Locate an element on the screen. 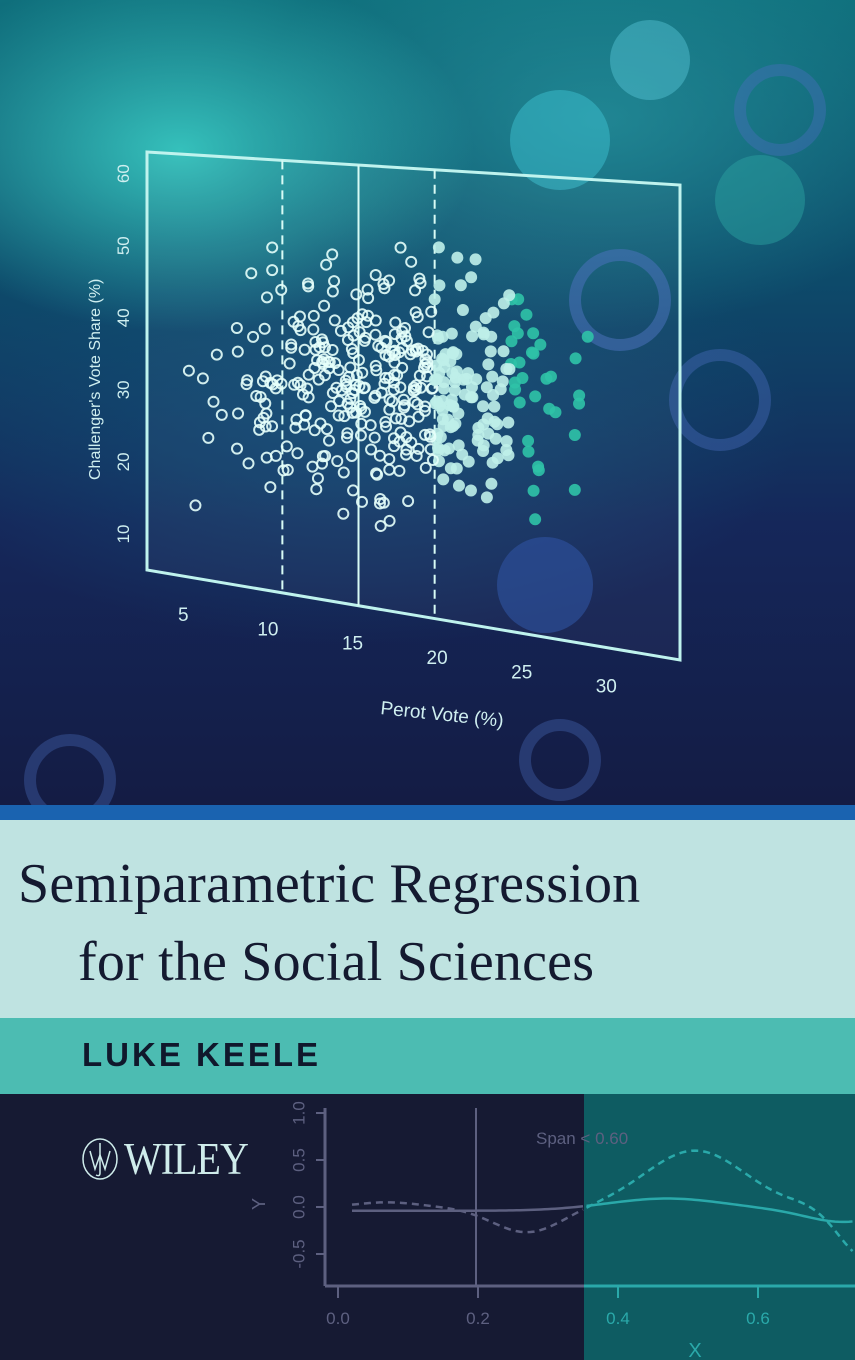 The image size is (855, 1360). x-tick-label: 15 is located at coordinates (352, 644).